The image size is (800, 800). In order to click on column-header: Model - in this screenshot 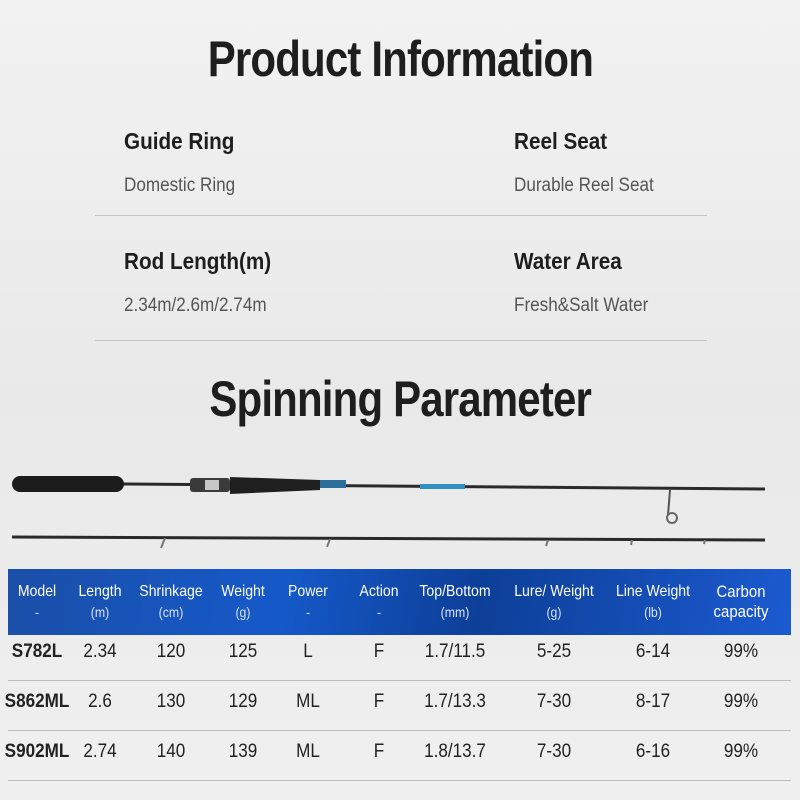, I will do `click(37, 602)`.